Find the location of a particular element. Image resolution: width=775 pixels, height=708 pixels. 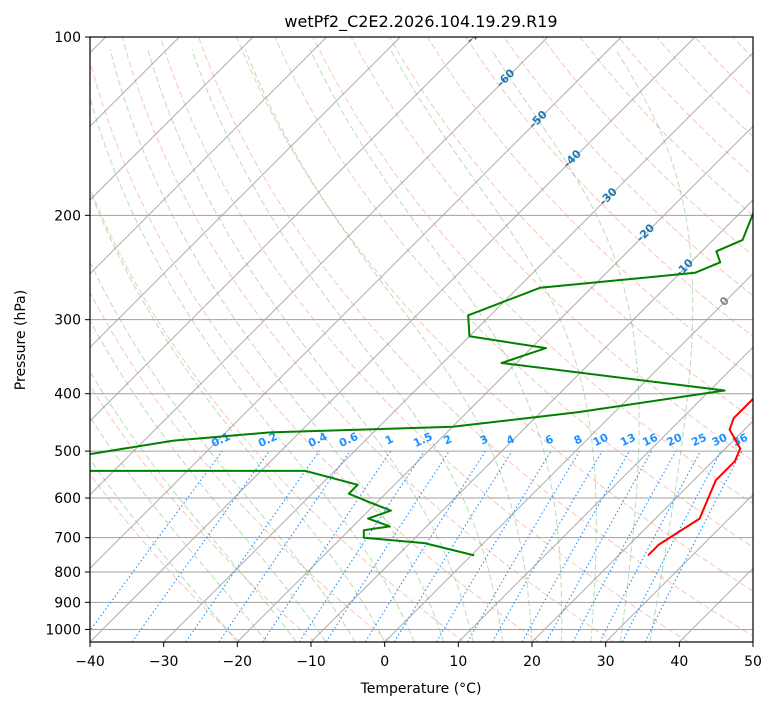

isotherm-label: -80 is located at coordinates (447, 0).